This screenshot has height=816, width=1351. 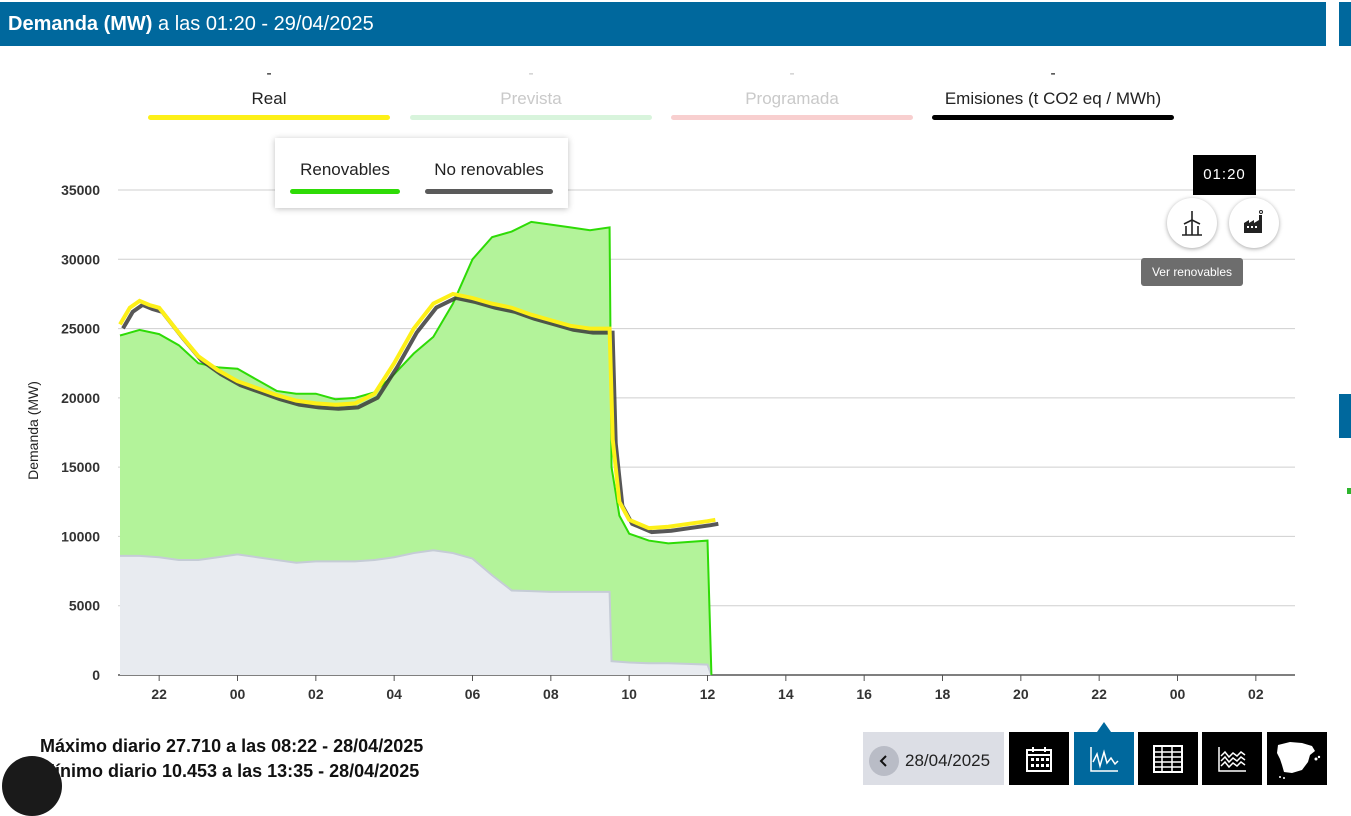 What do you see at coordinates (263, 24) in the screenshot?
I see `header-subtitle: a las 01:20 - 29/04/2025` at bounding box center [263, 24].